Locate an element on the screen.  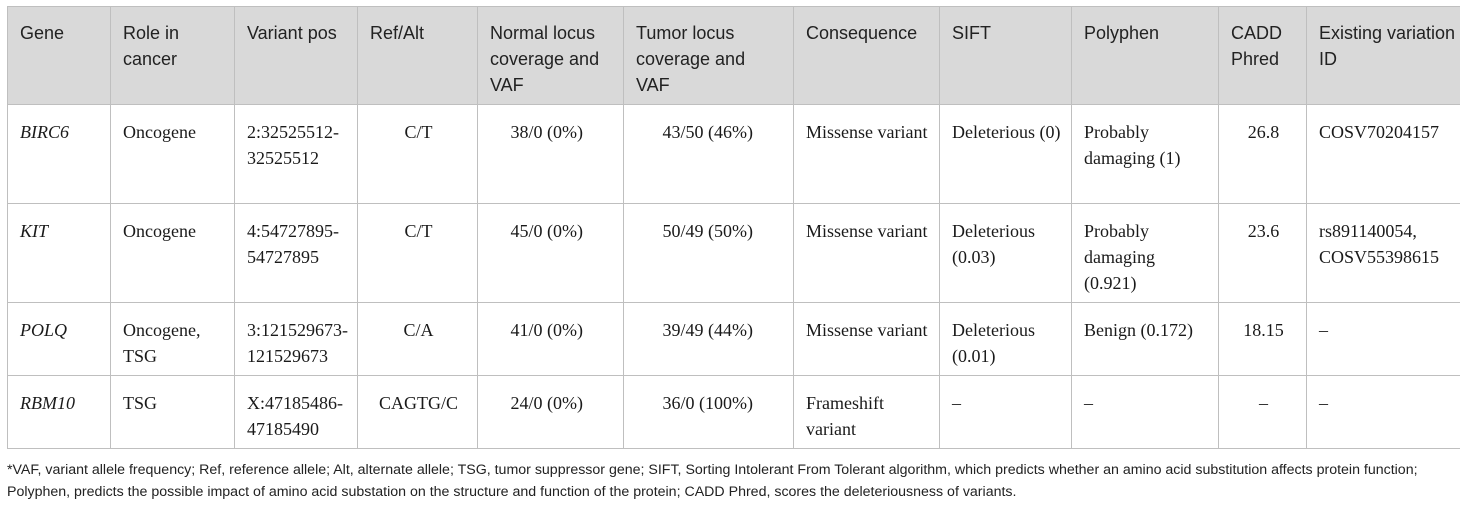
cell-cadd: – is located at coordinates (1262, 412).